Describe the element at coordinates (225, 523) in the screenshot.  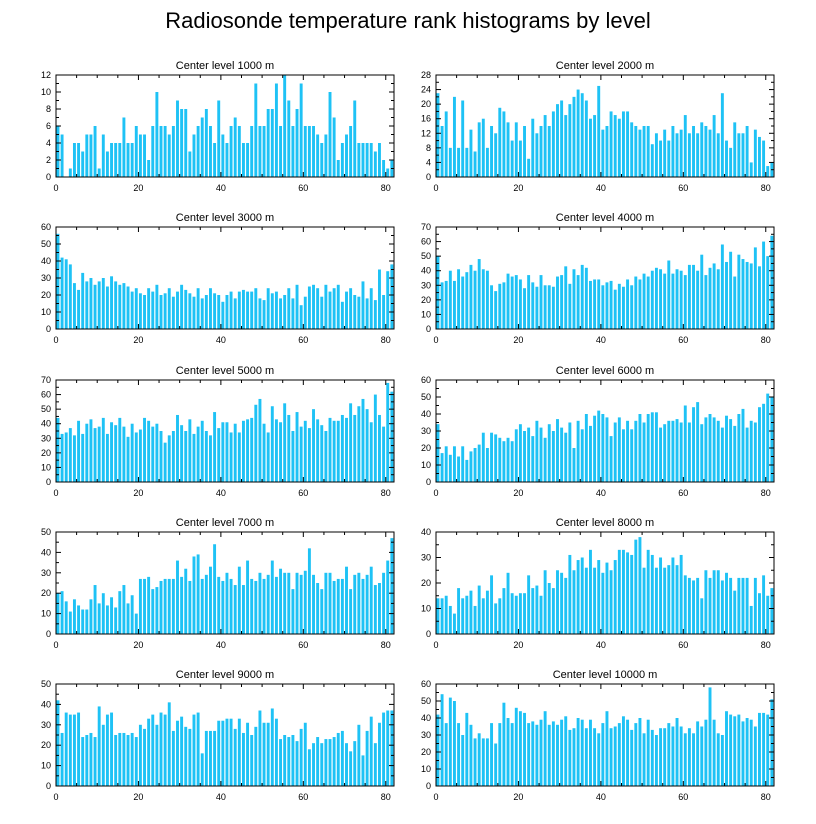
I see `panel-title: Center level 7000 m` at that location.